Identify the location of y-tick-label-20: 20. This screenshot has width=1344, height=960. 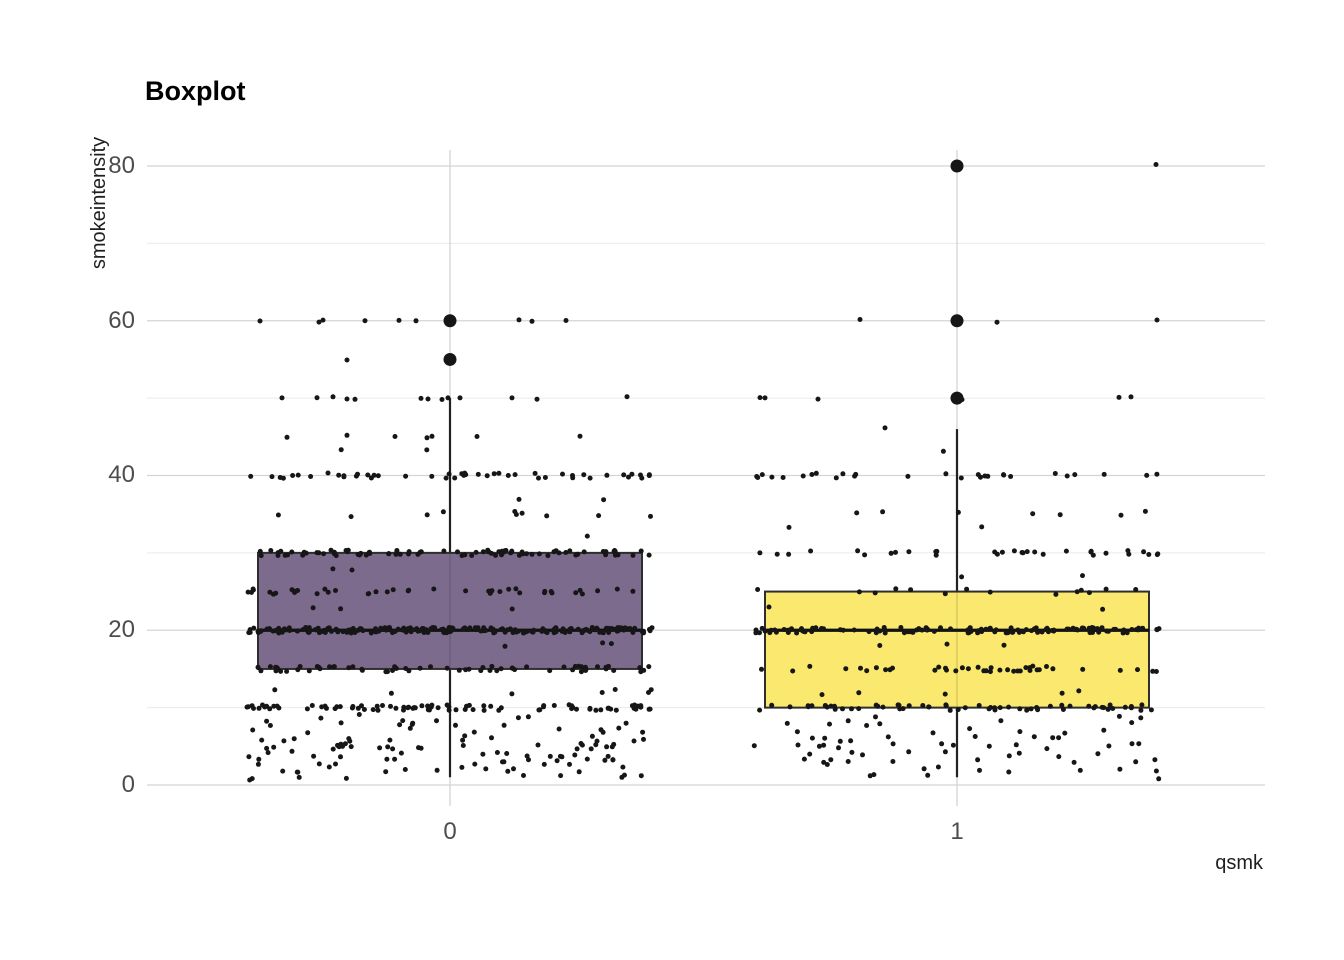
(121, 629).